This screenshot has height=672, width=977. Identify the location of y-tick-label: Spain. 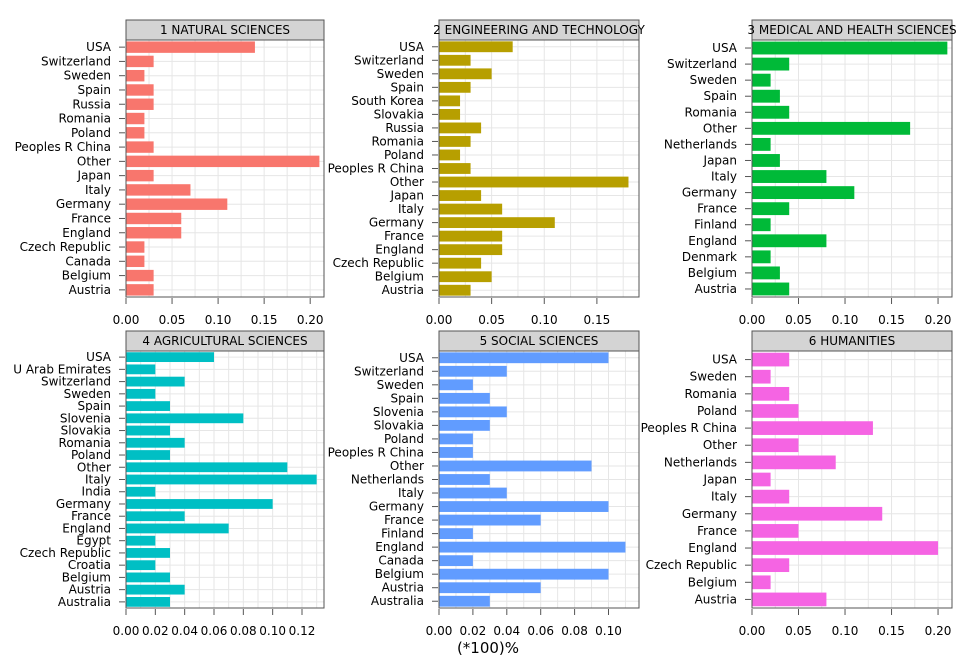
(407, 87).